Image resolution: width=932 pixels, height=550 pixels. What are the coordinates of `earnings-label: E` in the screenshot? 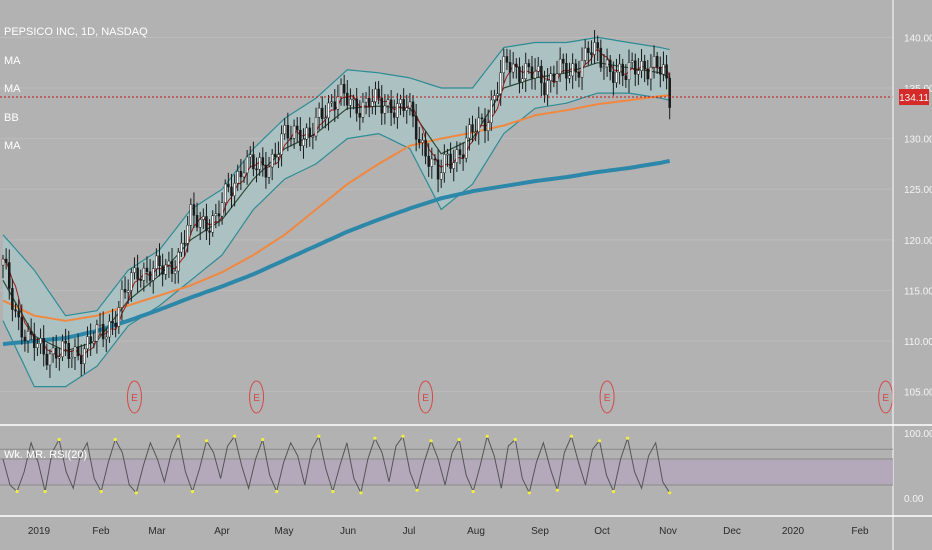 It's located at (134, 398).